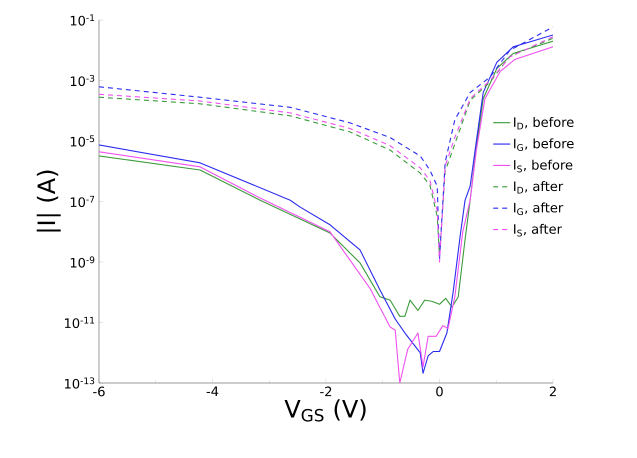 The image size is (637, 458). I want to click on y-tick-label: 10$^{-3}$, so click(82, 80).